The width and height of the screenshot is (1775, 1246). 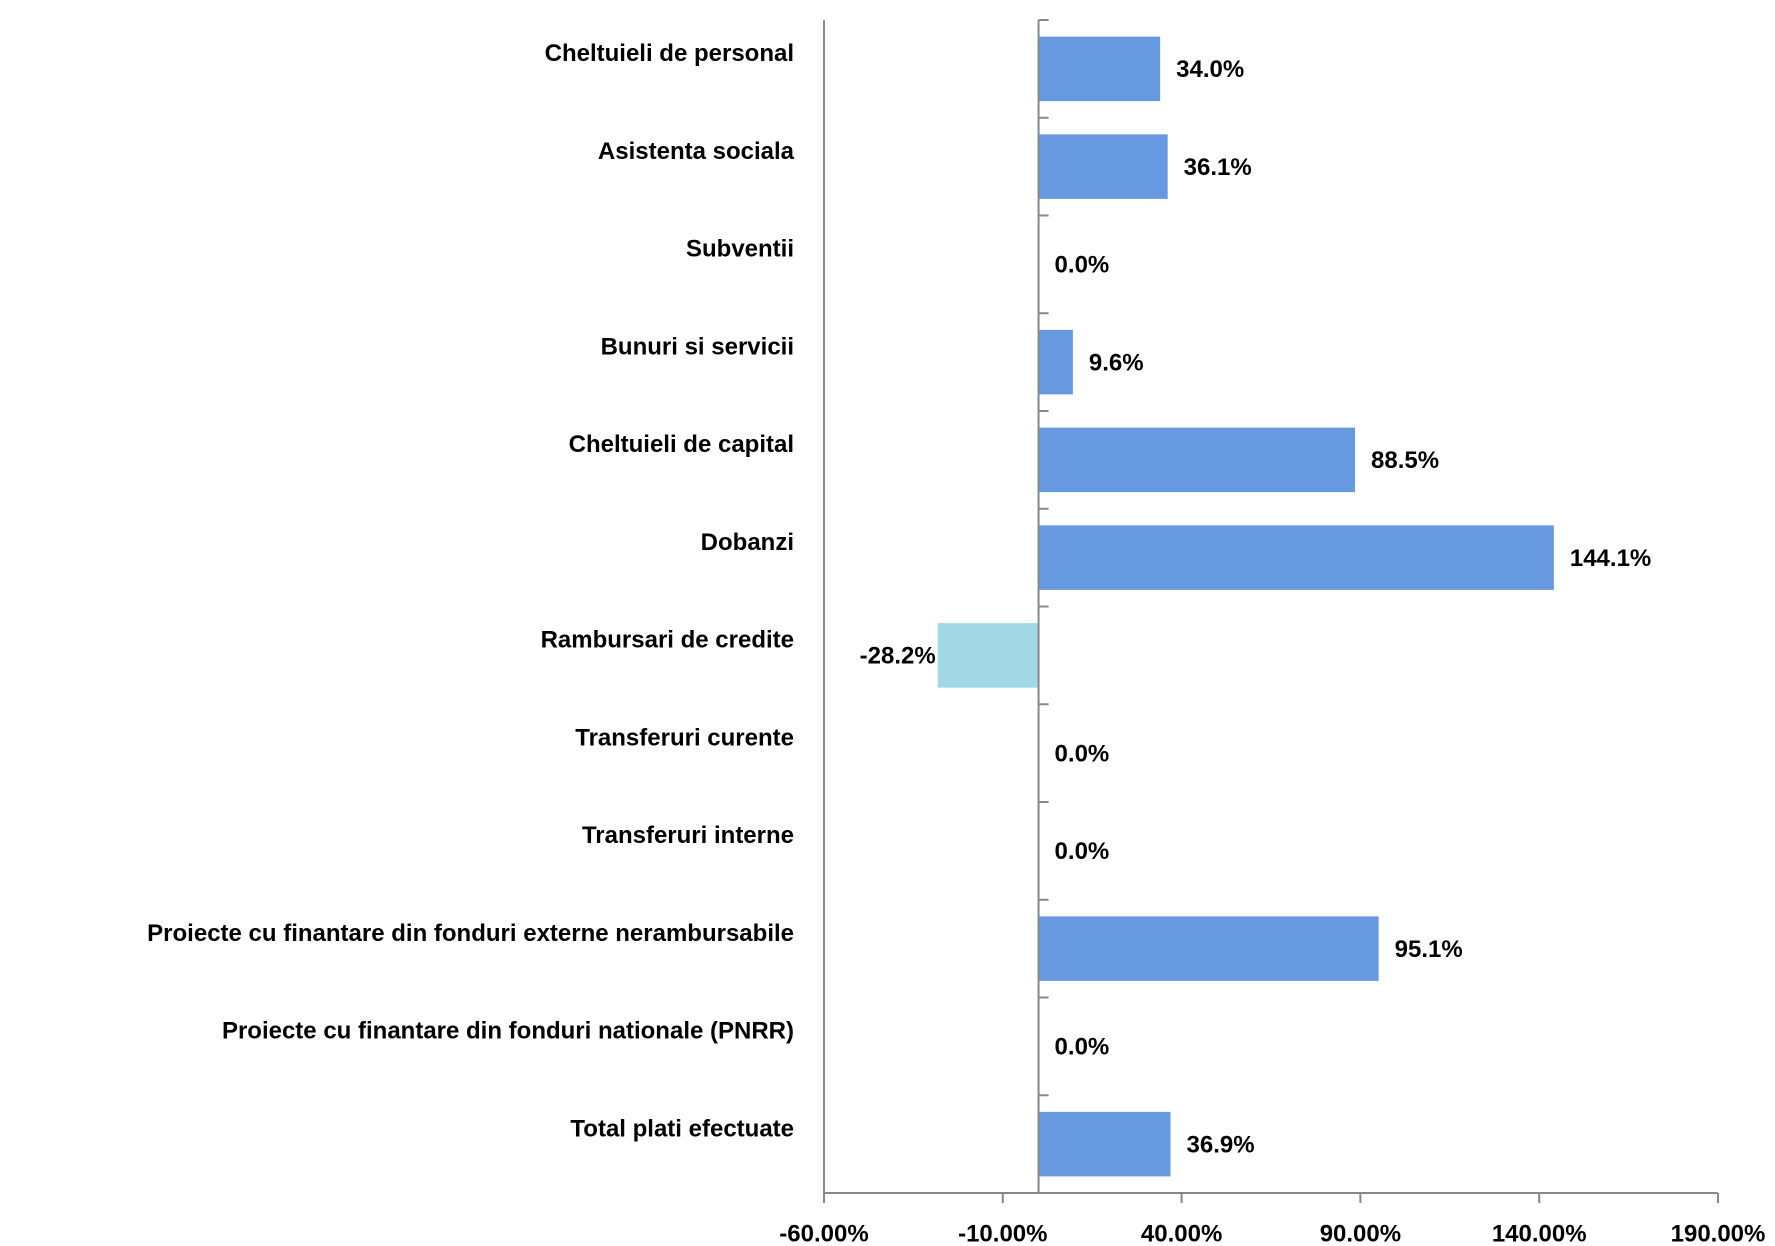 I want to click on value-label: 95.1%, so click(x=1429, y=949).